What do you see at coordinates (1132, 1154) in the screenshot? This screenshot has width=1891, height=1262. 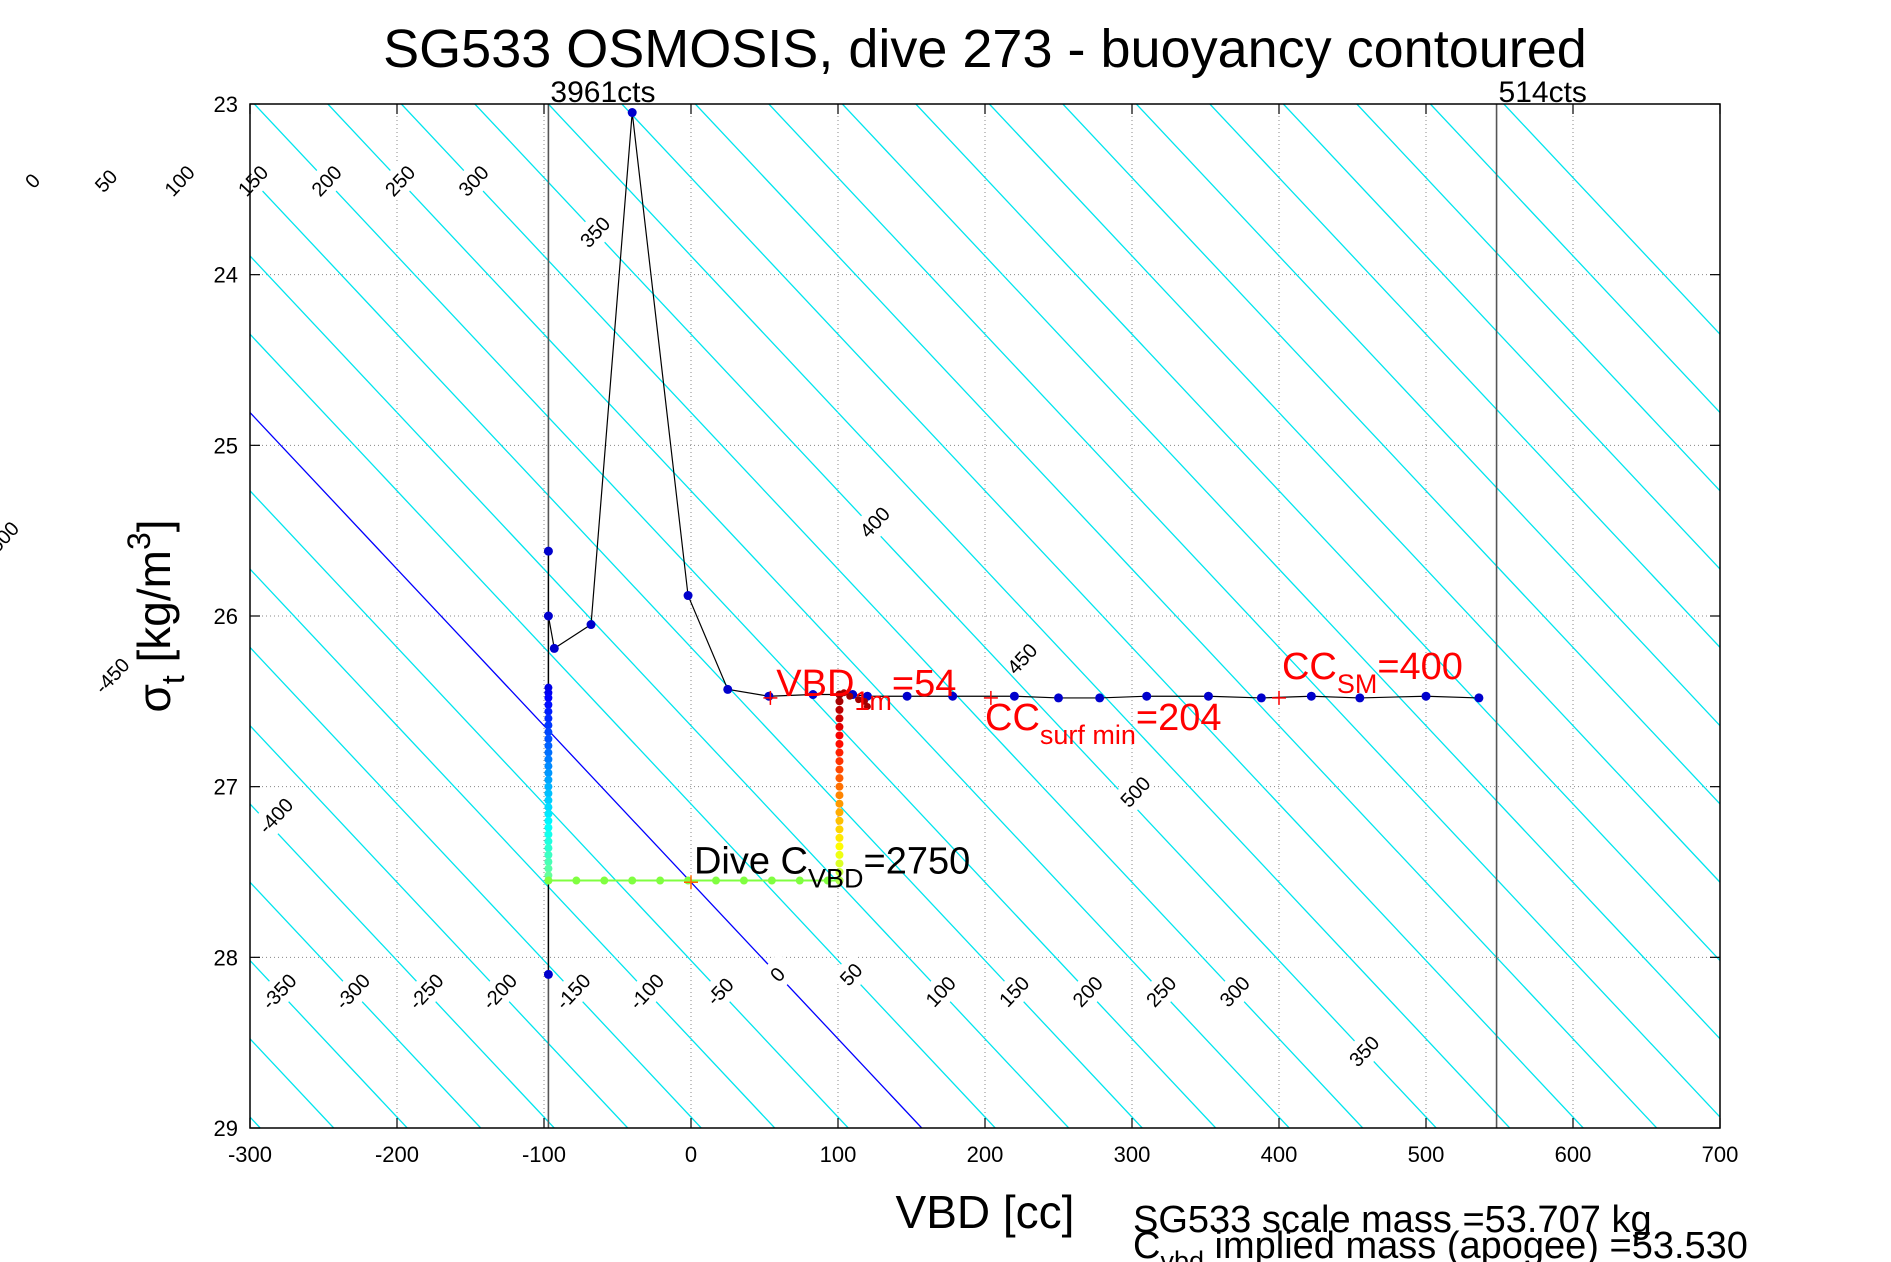 I see `x-tick-label: 300` at bounding box center [1132, 1154].